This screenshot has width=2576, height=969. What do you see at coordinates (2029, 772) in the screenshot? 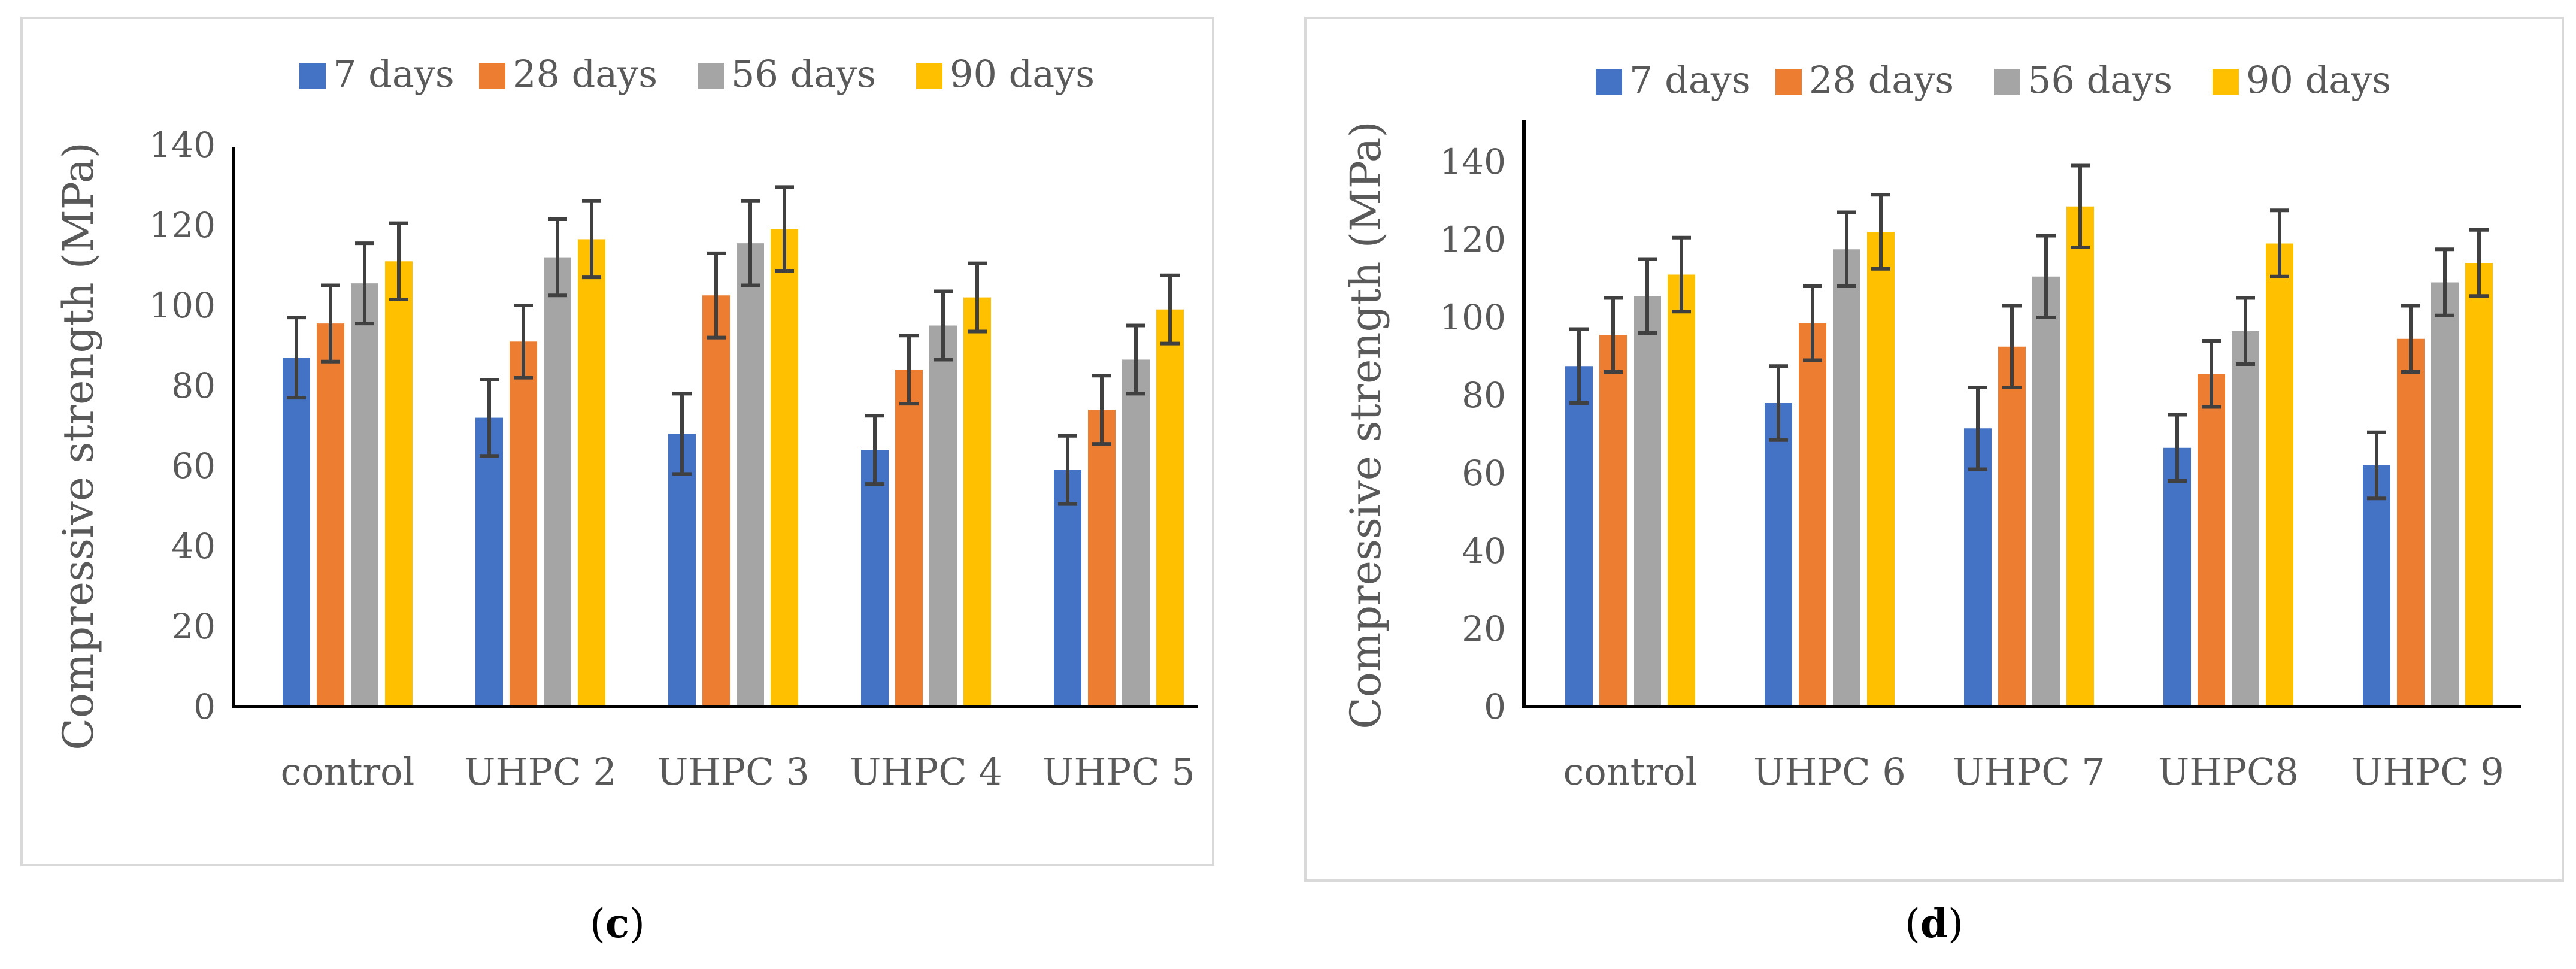
I see `x-category-label: UHPC 7` at bounding box center [2029, 772].